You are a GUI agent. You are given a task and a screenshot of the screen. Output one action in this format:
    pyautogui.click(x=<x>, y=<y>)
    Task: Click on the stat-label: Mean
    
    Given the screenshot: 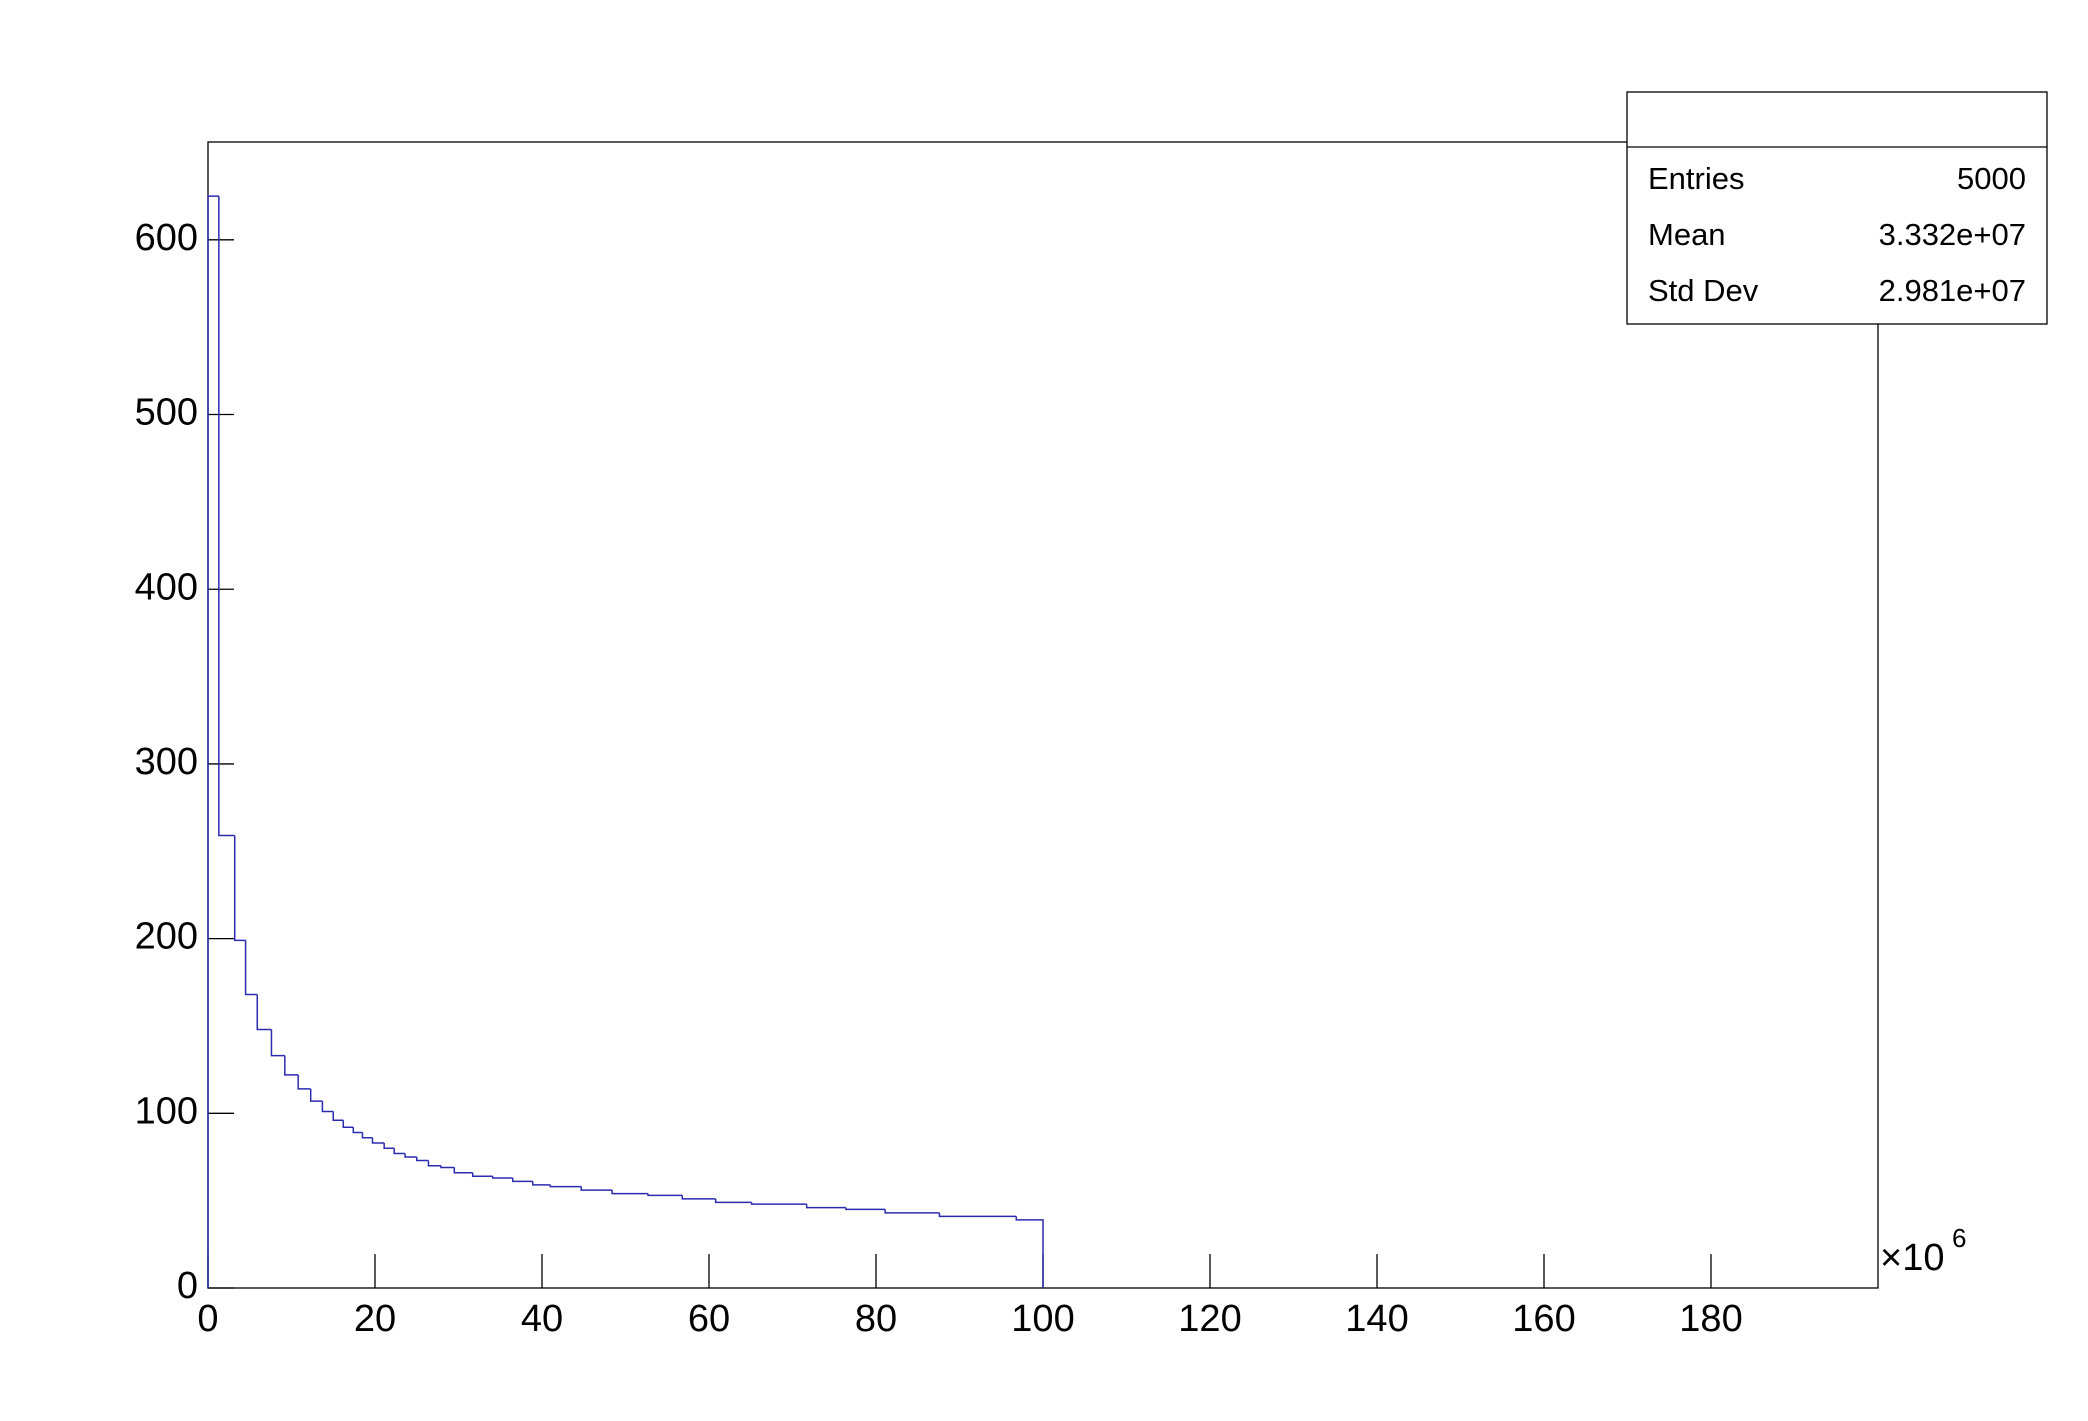 What is the action you would take?
    pyautogui.click(x=1687, y=234)
    